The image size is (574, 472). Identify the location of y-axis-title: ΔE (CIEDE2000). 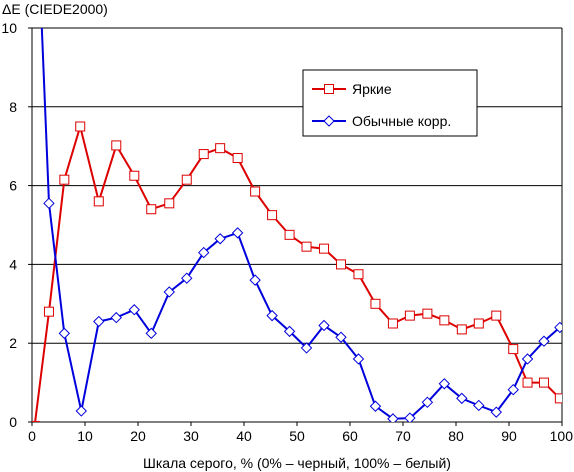
(55, 9).